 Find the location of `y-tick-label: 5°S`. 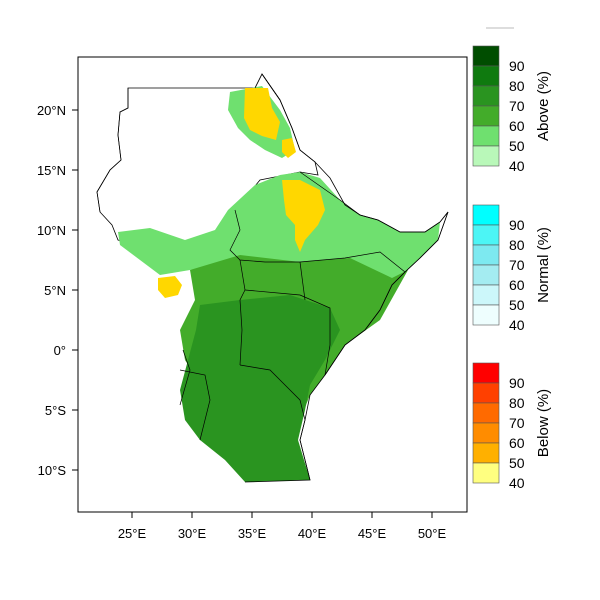

y-tick-label: 5°S is located at coordinates (55, 410).